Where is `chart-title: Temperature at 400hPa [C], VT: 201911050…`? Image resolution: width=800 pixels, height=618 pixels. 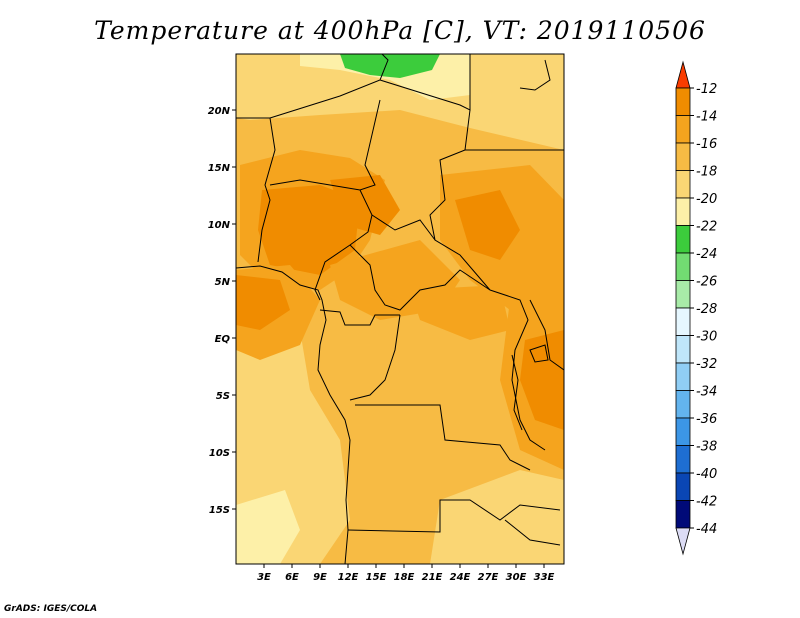 chart-title: Temperature at 400hPa [C], VT: 201911050… is located at coordinates (400, 30).